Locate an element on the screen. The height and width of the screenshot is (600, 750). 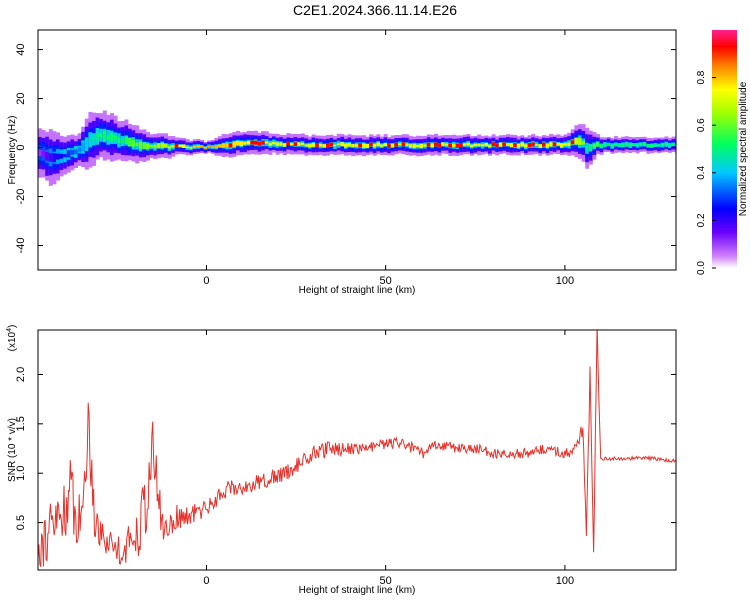
colorbar-tick-label: 0.8 is located at coordinates (701, 77).